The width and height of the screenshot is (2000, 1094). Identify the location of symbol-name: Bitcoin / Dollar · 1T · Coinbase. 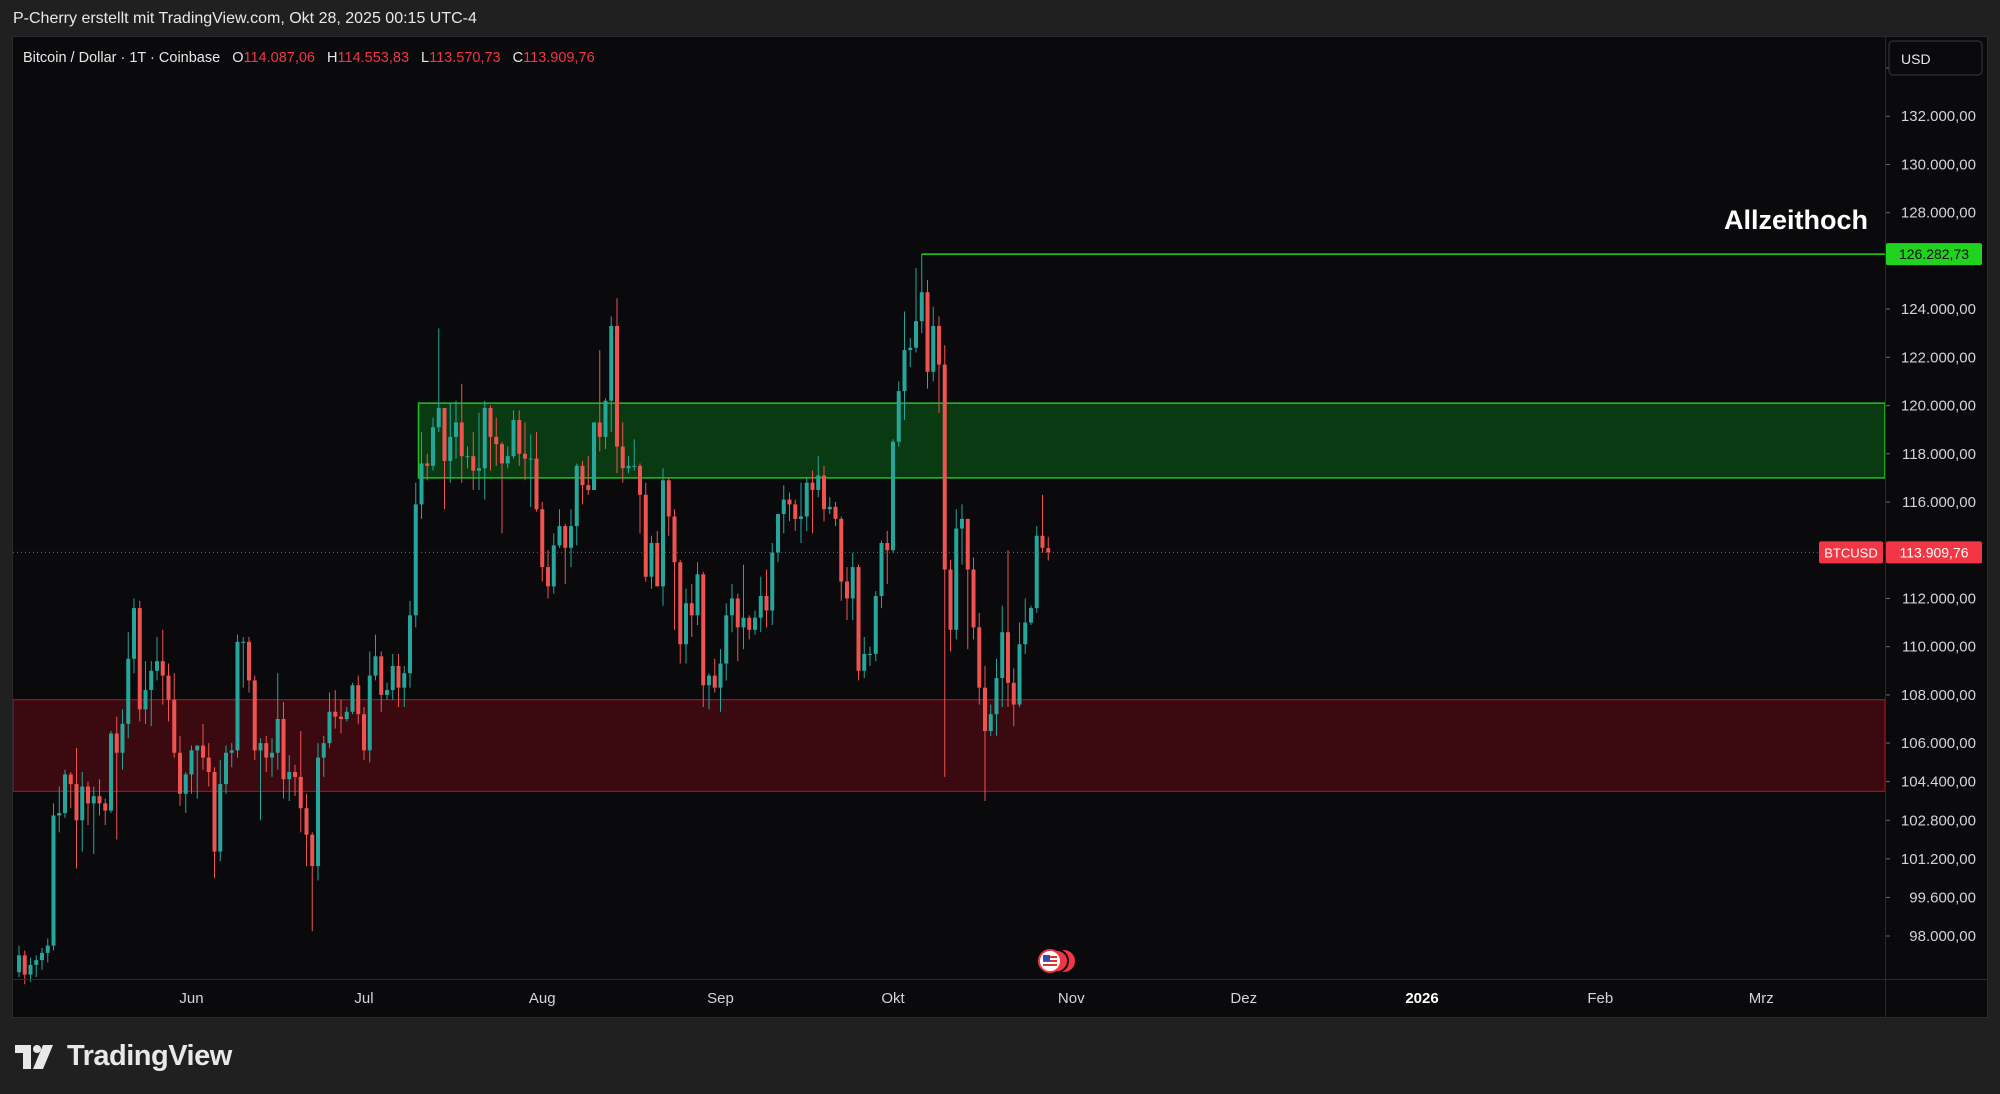
(121, 58).